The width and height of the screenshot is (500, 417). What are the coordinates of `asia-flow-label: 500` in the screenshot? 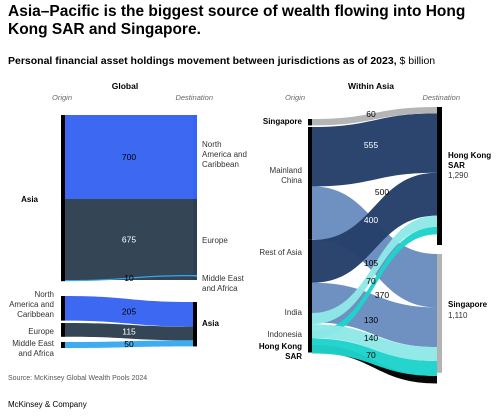 It's located at (382, 192).